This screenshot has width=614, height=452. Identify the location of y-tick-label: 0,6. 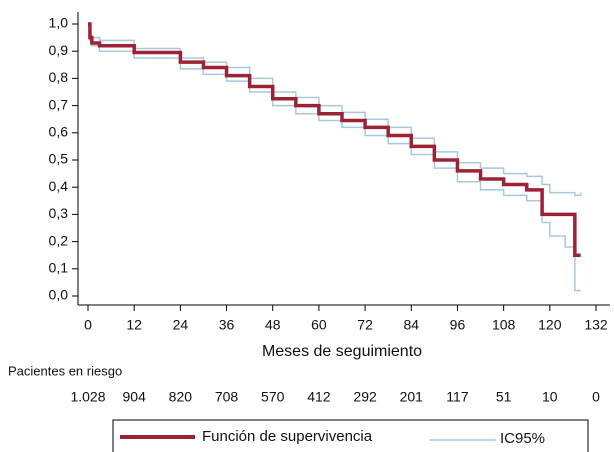
(59, 132).